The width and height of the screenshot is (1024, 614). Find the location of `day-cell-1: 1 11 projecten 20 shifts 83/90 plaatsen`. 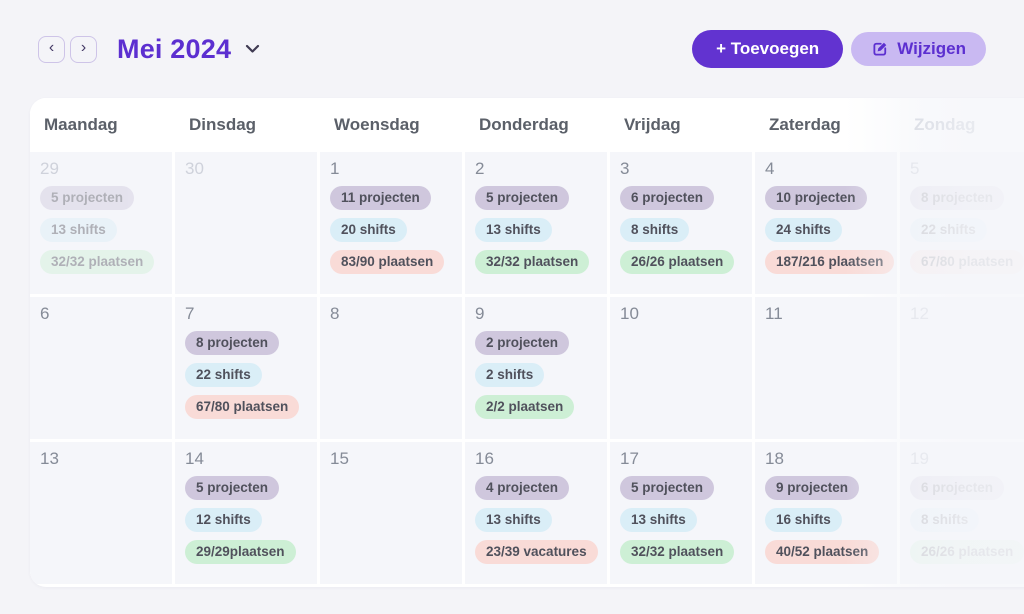

day-cell-1: 1 11 projecten 20 shifts 83/90 plaatsen is located at coordinates (391, 223).